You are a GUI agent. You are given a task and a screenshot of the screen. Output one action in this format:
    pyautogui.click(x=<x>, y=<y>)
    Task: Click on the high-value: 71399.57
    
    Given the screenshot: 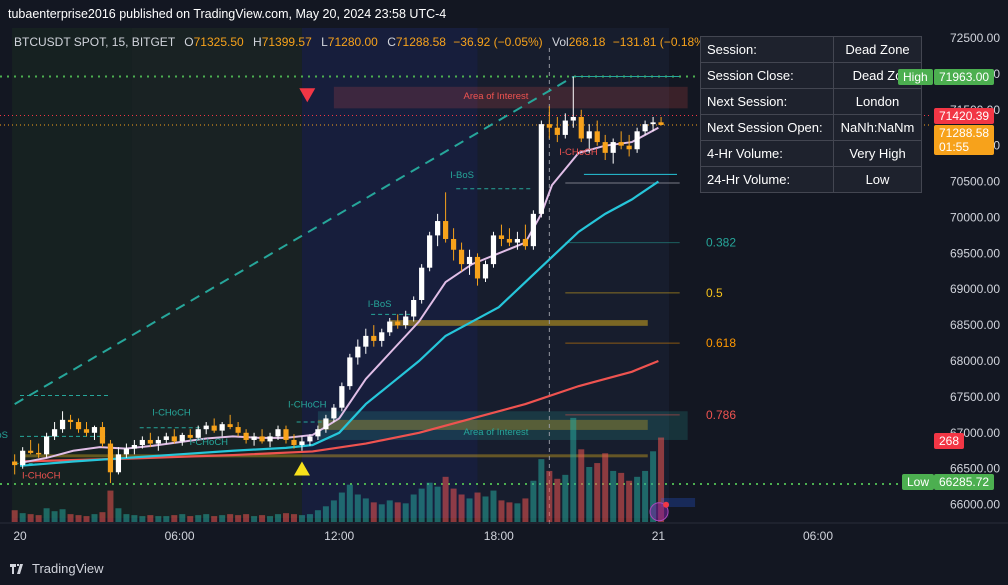 What is the action you would take?
    pyautogui.click(x=286, y=42)
    